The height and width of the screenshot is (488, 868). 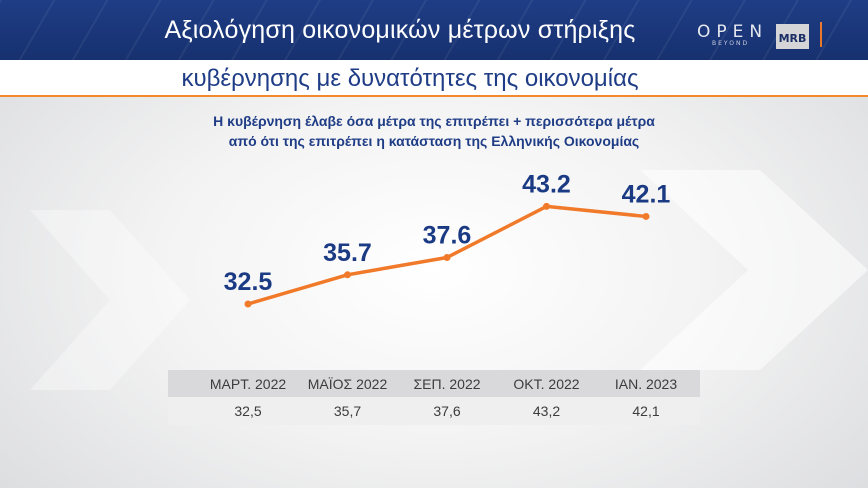 I want to click on table-value-row, so click(x=434, y=411).